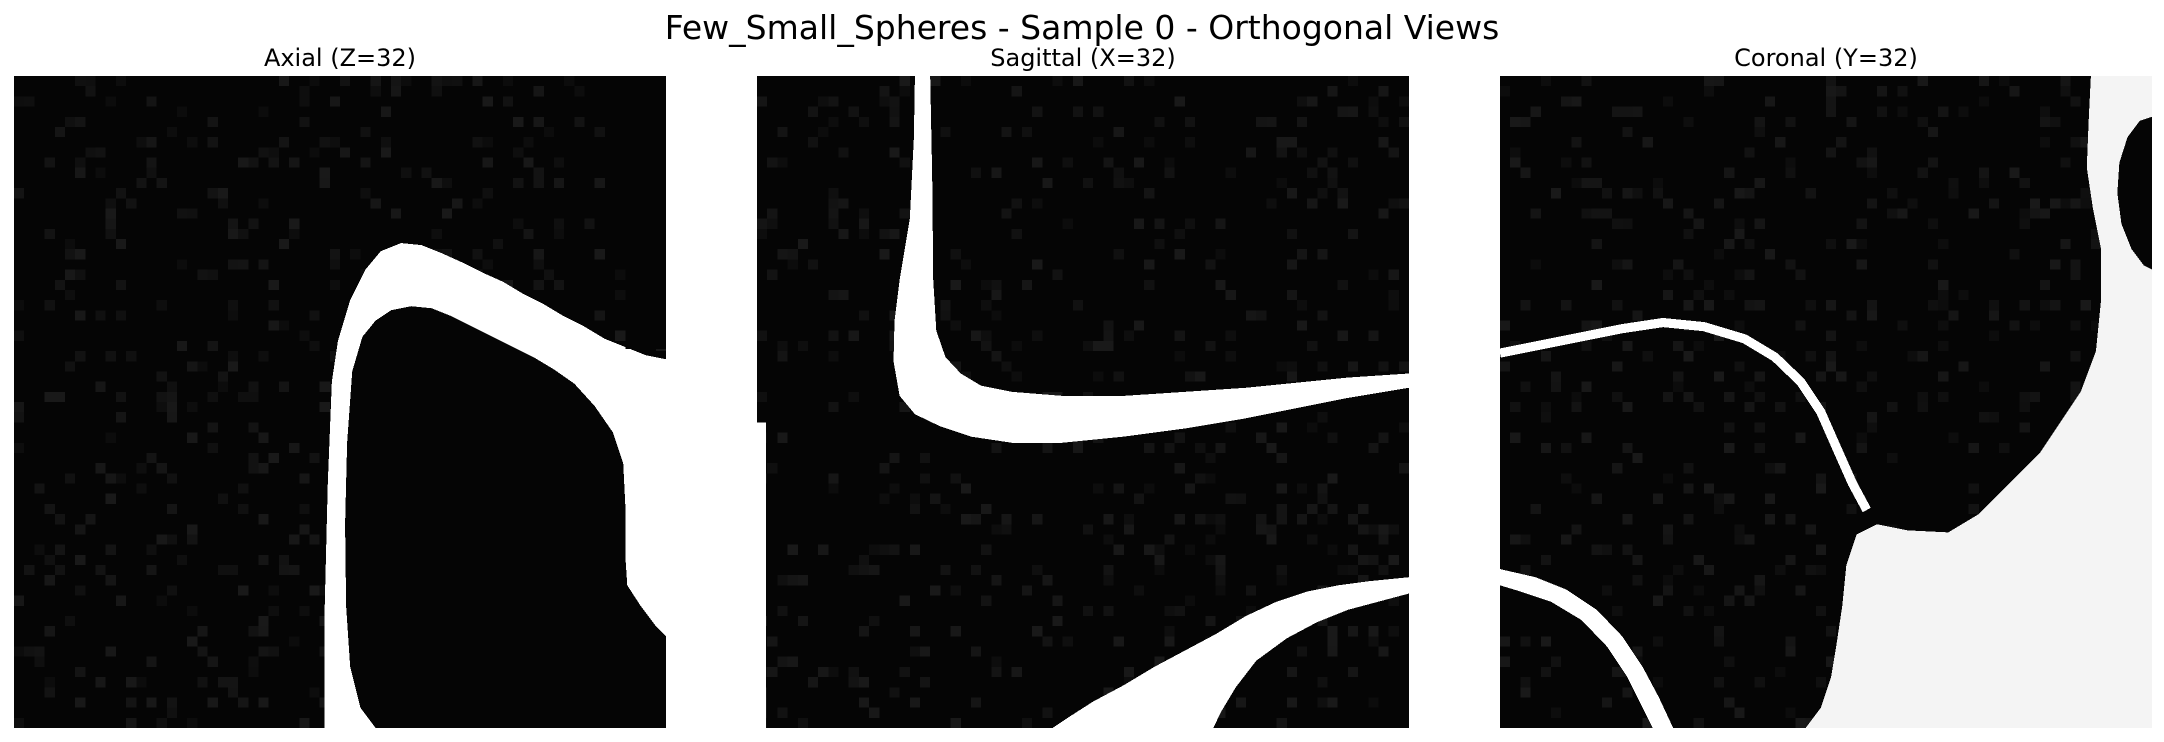  Describe the element at coordinates (1685, 415) in the screenshot. I see `coronal-ring-arc` at that location.